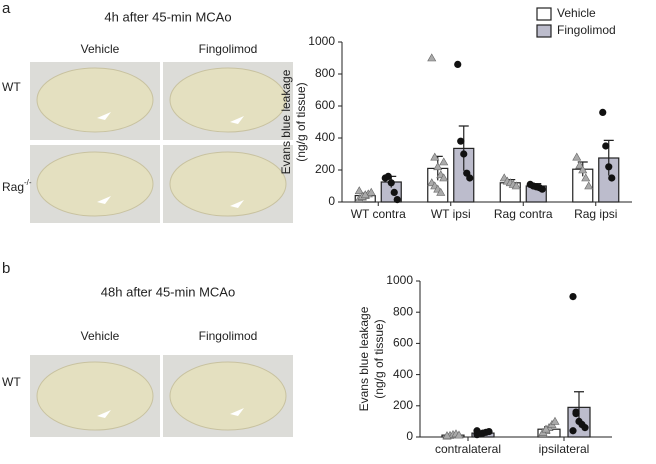  I want to click on row-label-sup: -/-, so click(28, 182).